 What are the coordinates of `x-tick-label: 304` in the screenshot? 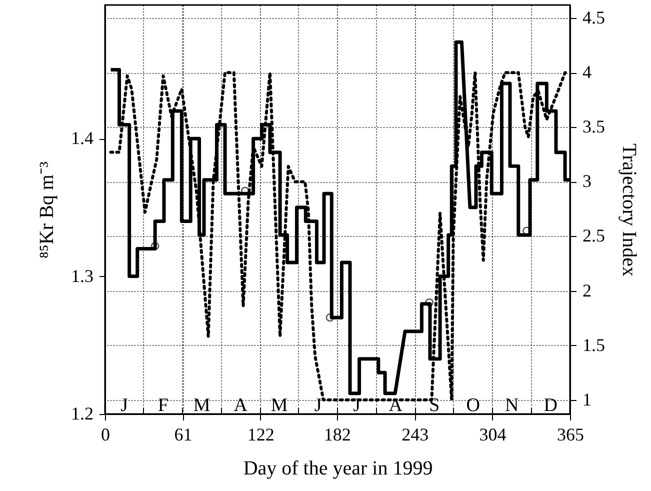 It's located at (492, 434).